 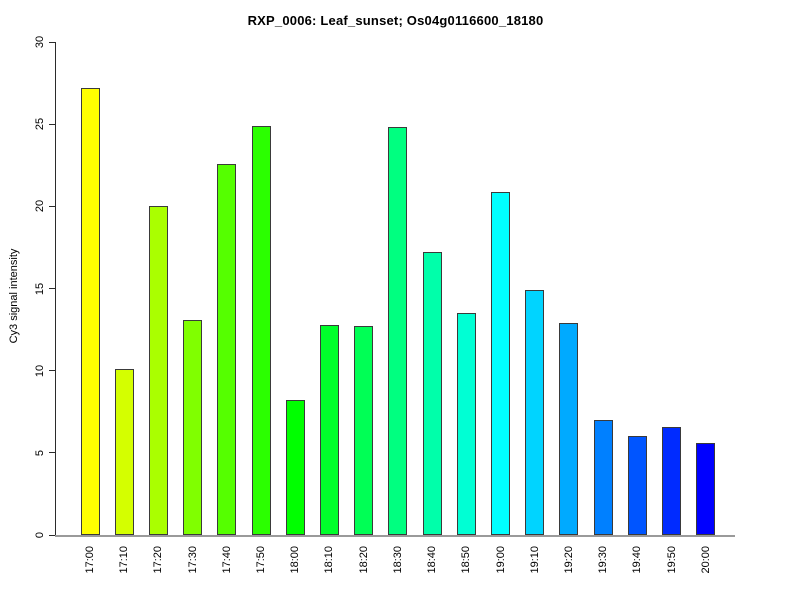 I want to click on x-tick-label: 18:10, so click(x=329, y=560).